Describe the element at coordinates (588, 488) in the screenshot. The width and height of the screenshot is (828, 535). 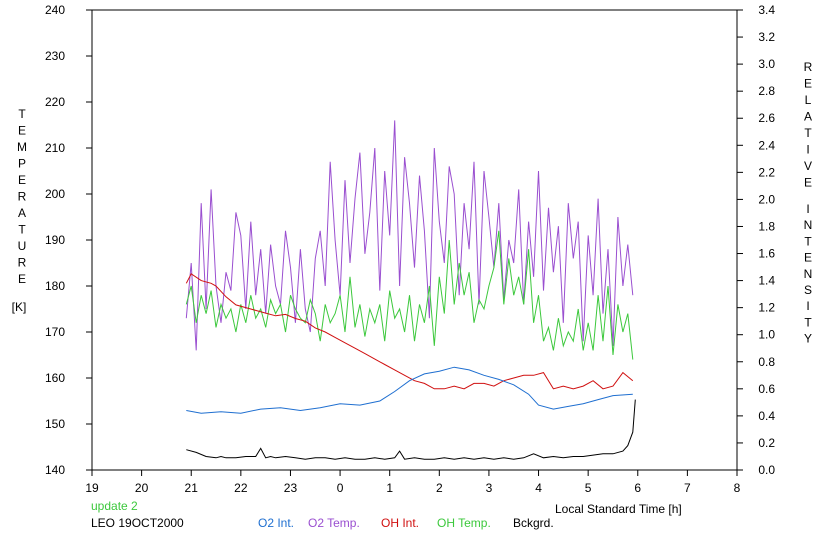
I see `x-tick-label: 5` at that location.